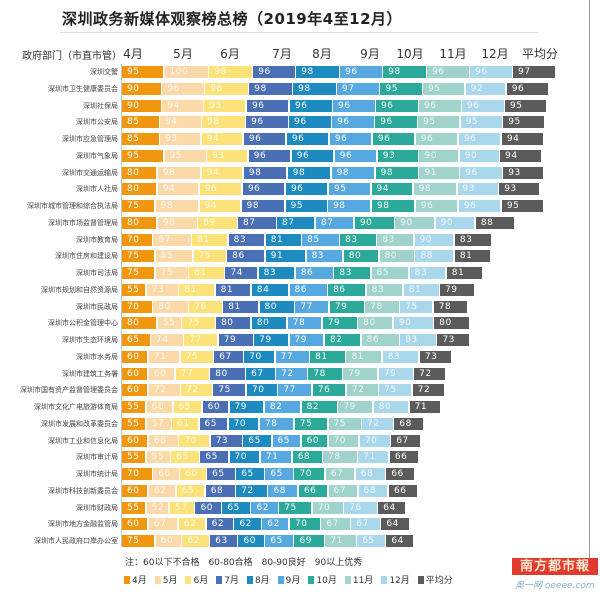  I want to click on bar-segment-m5: 62, so click(275, 524).